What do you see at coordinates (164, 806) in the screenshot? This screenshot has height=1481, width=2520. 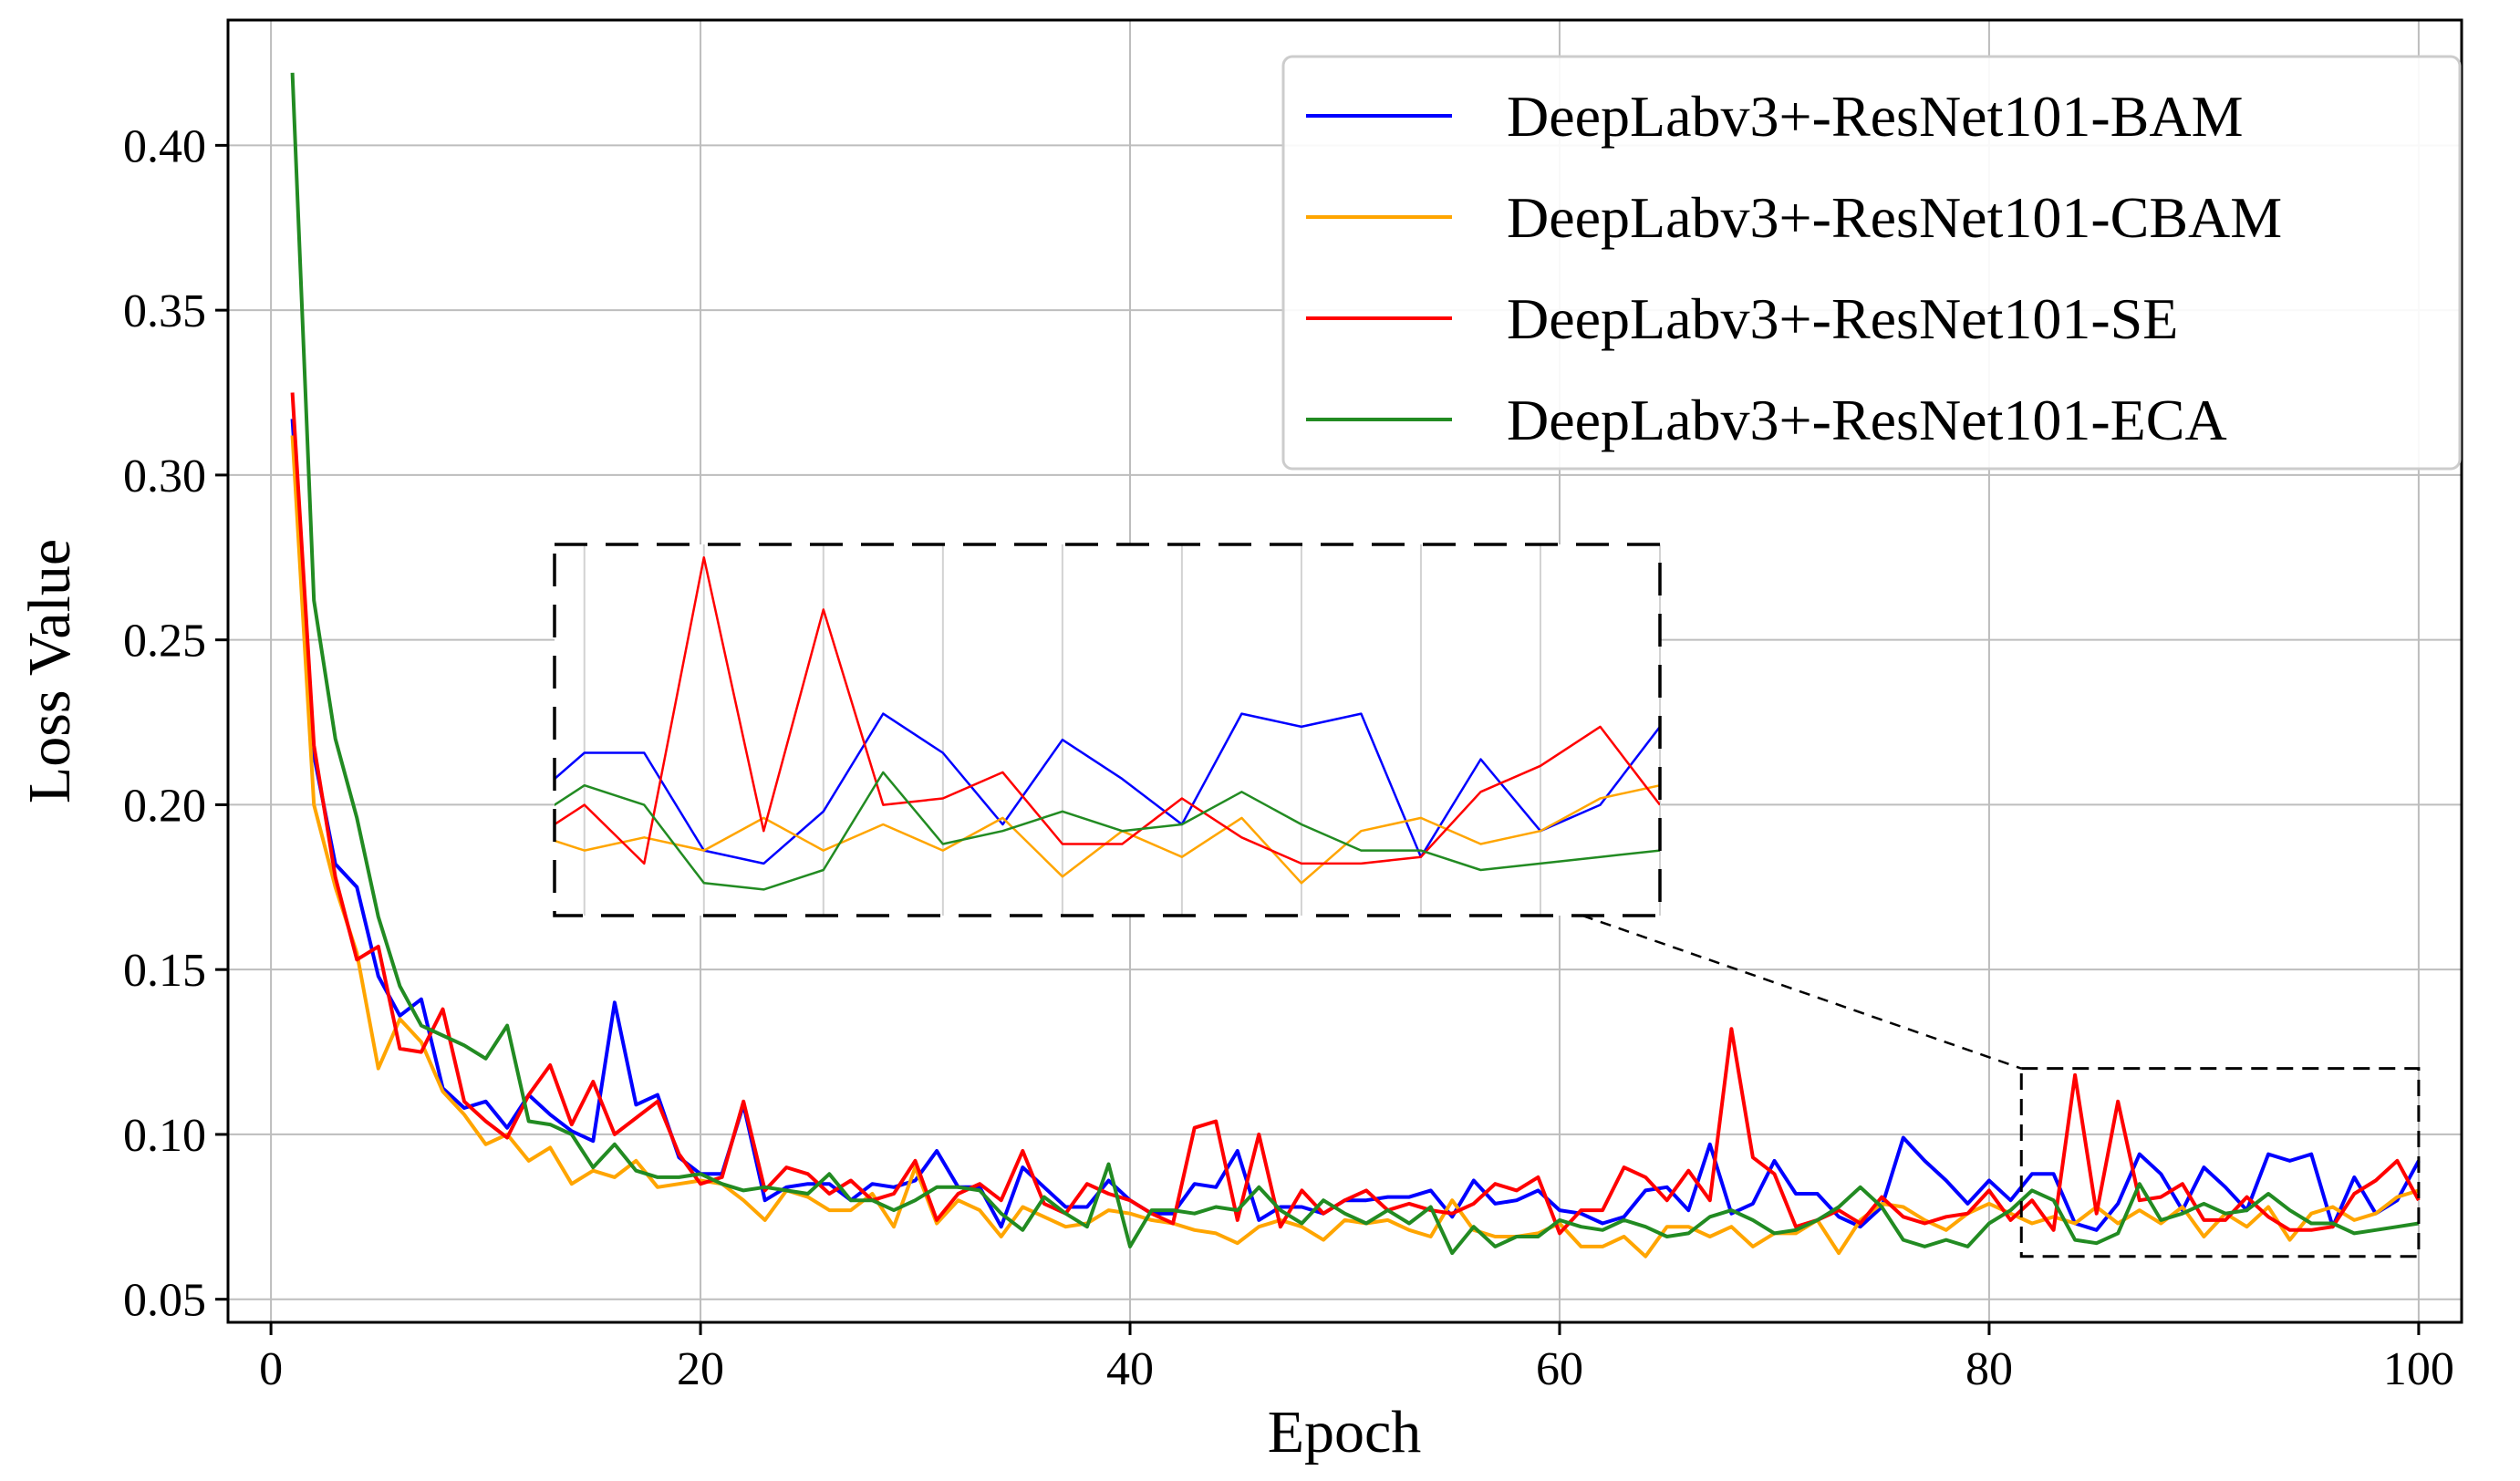 I see `y-tick-label: 0.20` at bounding box center [164, 806].